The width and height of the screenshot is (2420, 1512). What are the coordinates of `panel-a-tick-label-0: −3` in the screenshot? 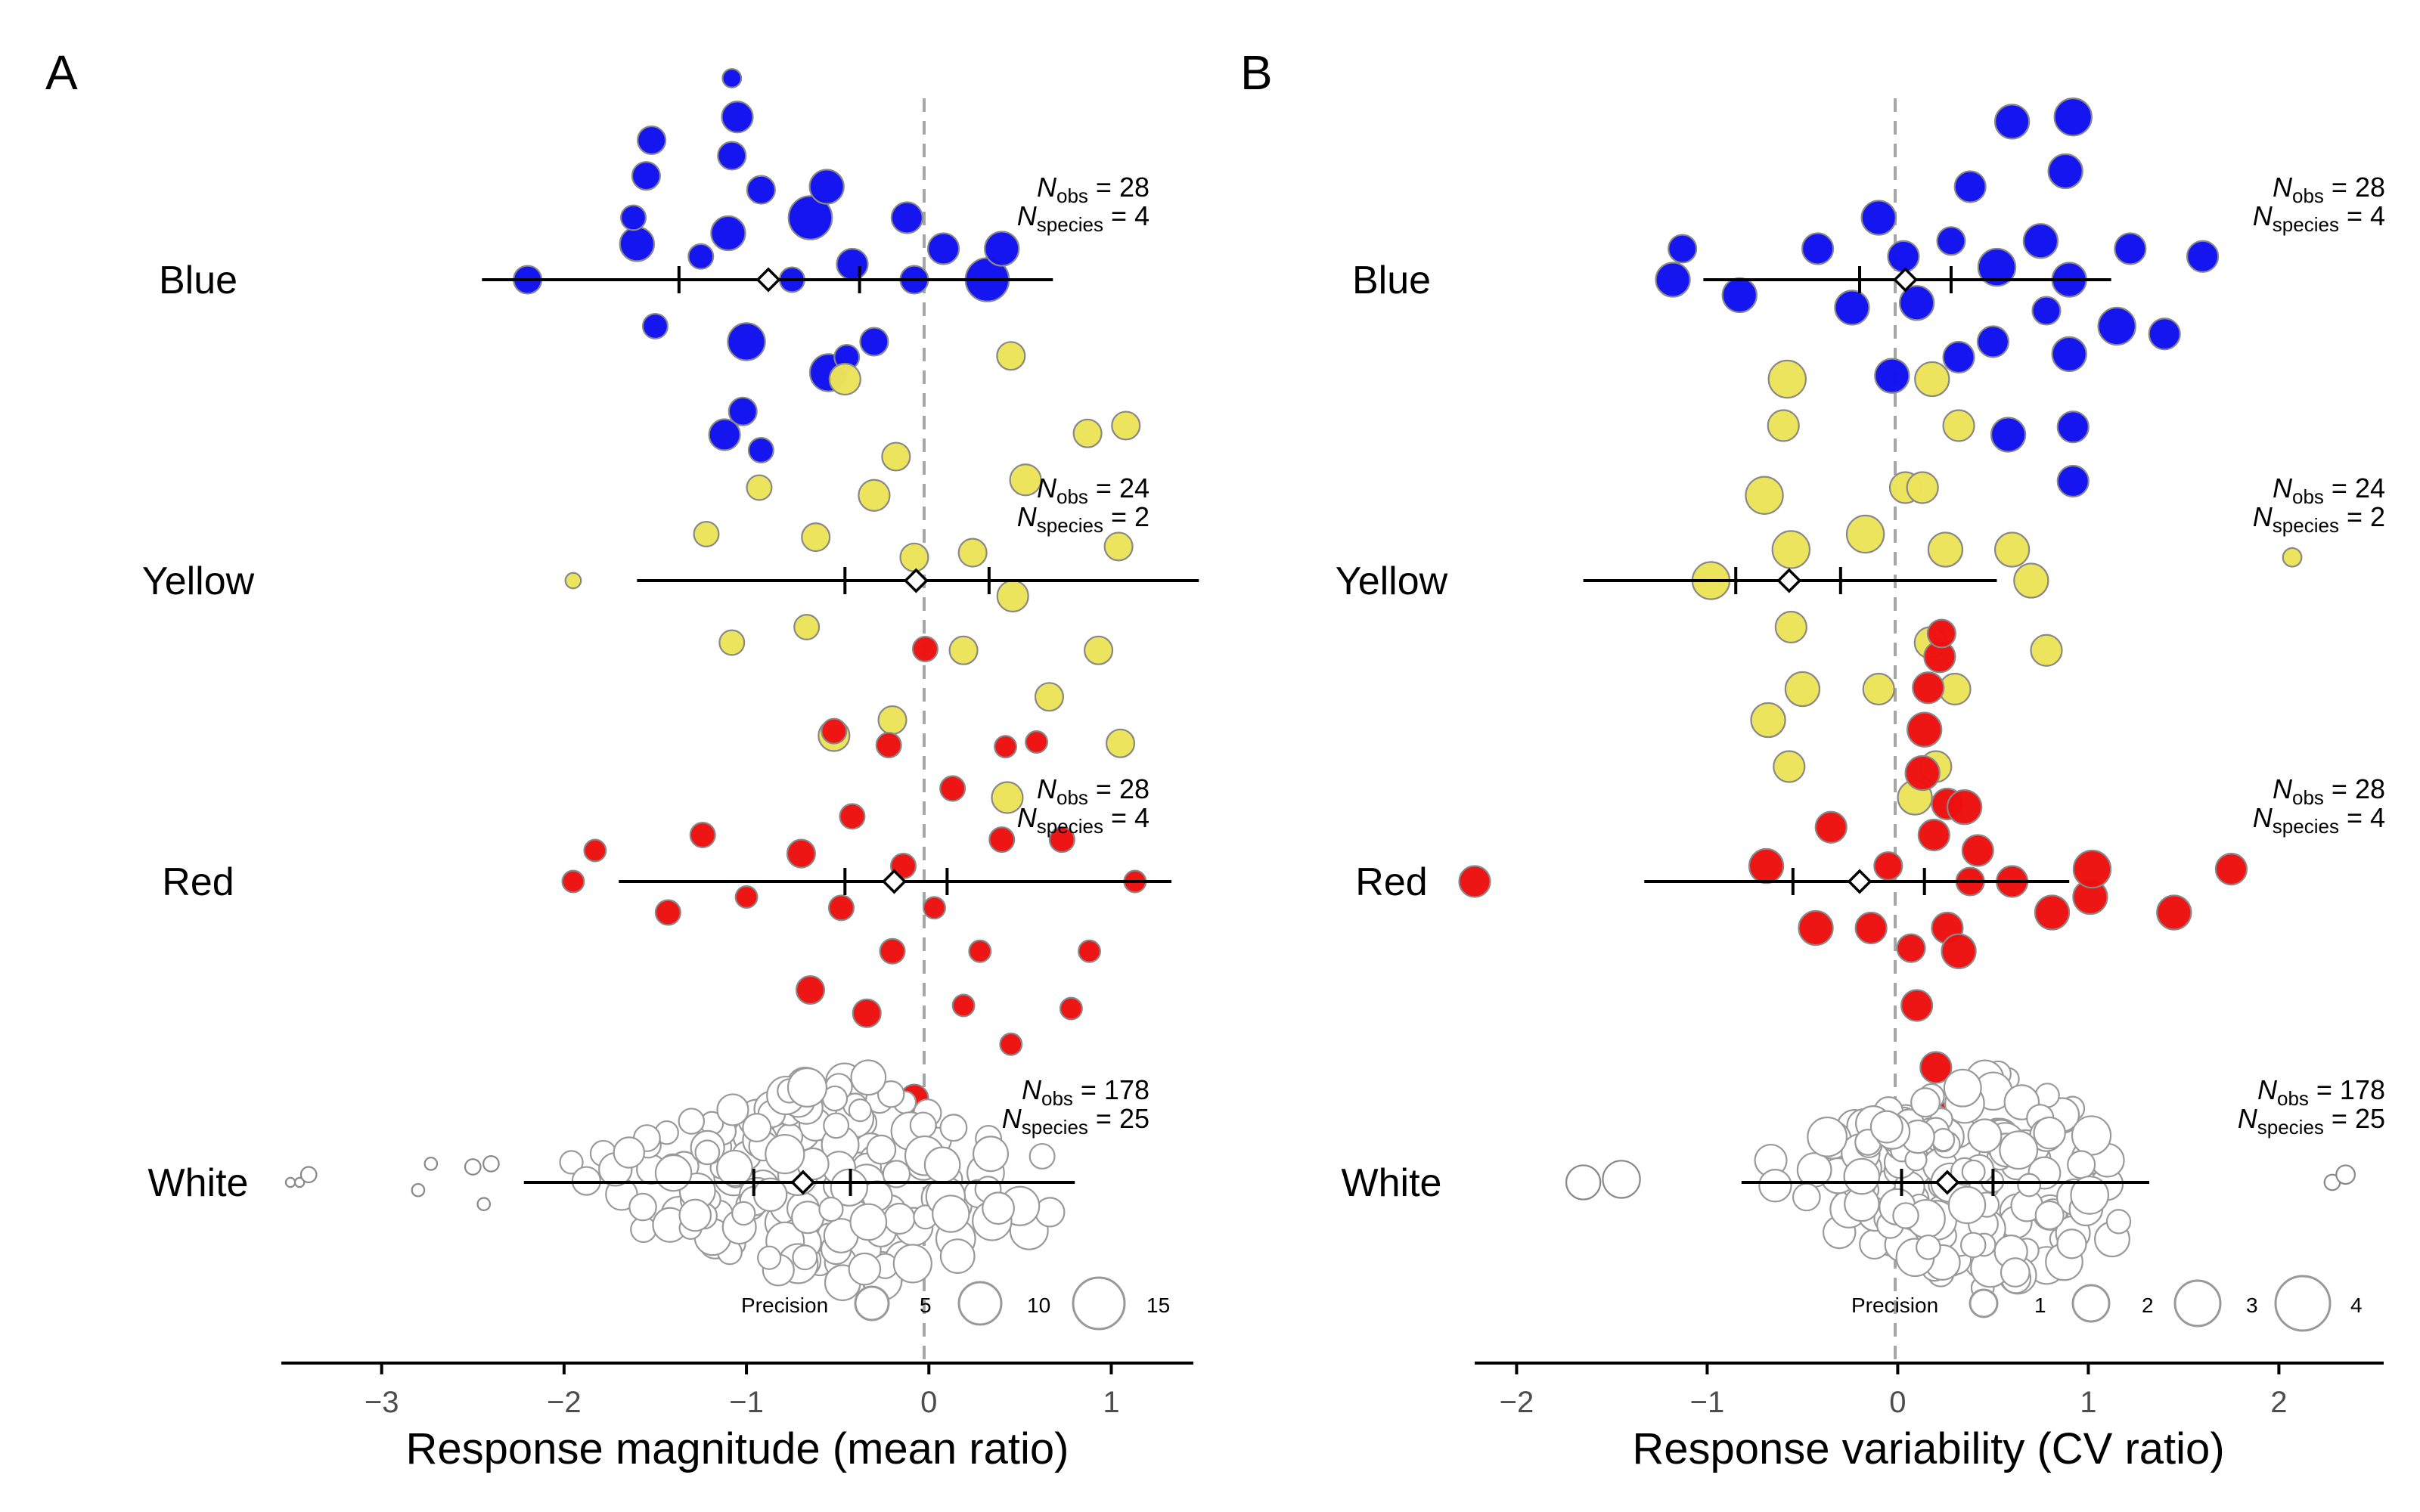 It's located at (382, 1402).